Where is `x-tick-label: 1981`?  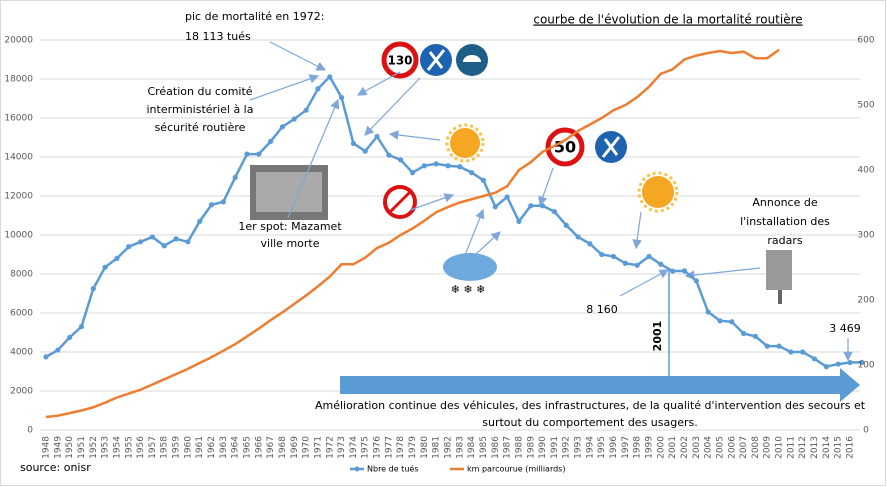
x-tick-label: 1981 is located at coordinates (437, 447).